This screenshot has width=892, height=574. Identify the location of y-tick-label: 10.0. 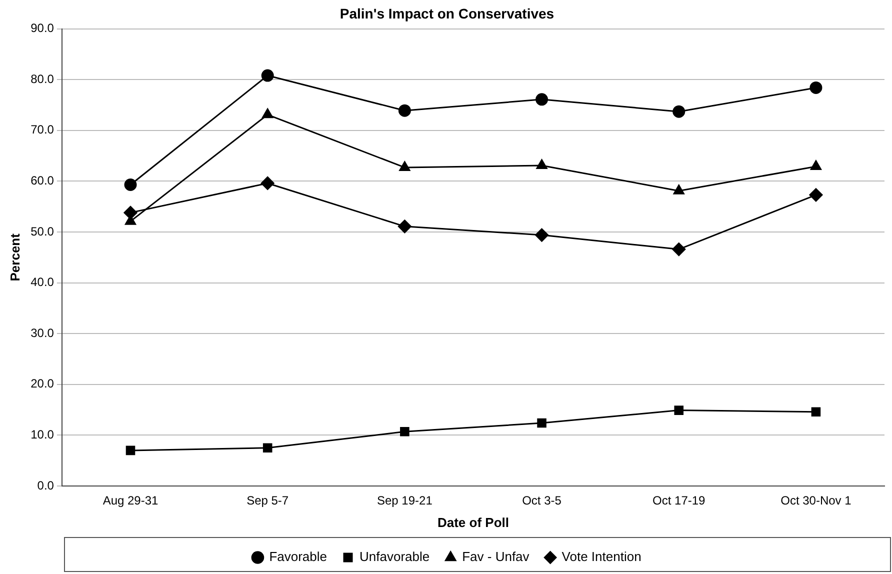
(42, 435).